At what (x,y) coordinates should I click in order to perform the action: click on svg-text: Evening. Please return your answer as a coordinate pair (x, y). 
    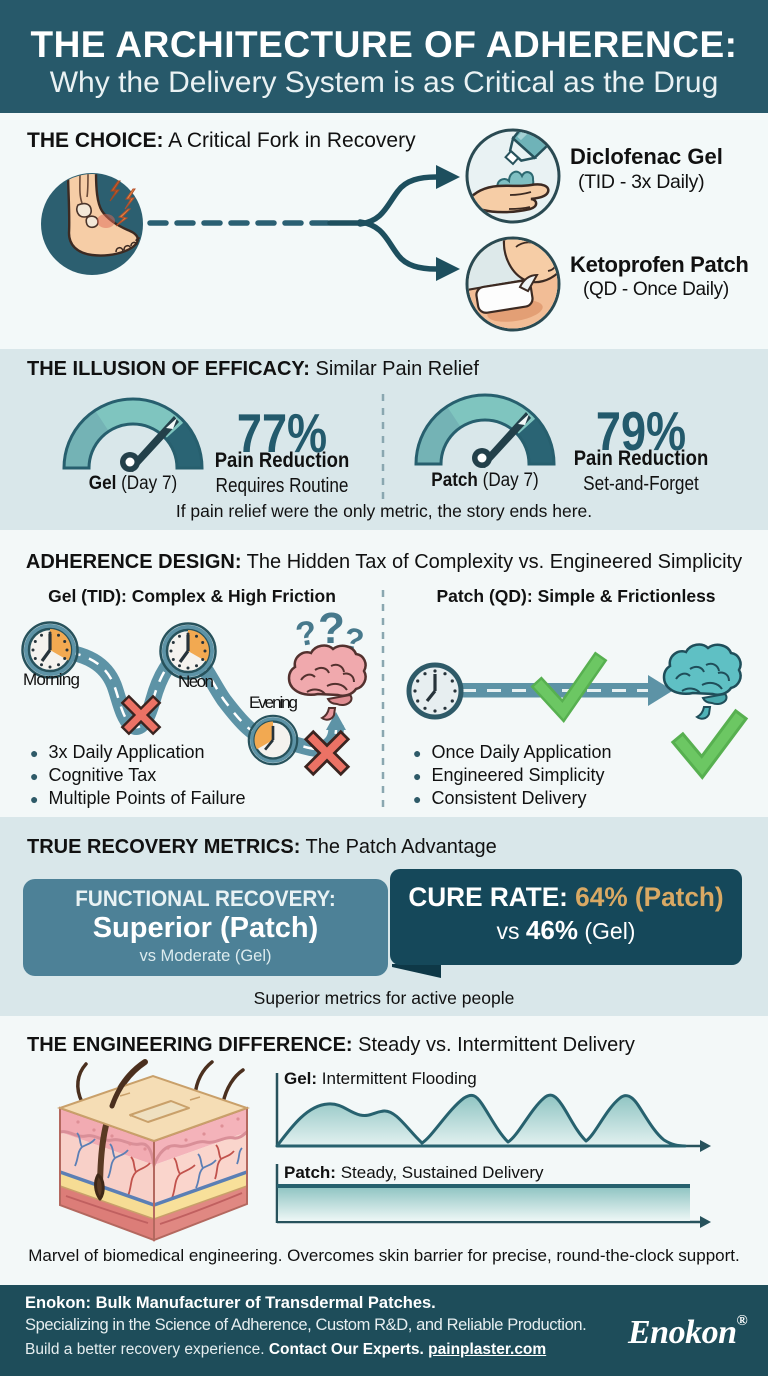
    Looking at the image, I should click on (273, 702).